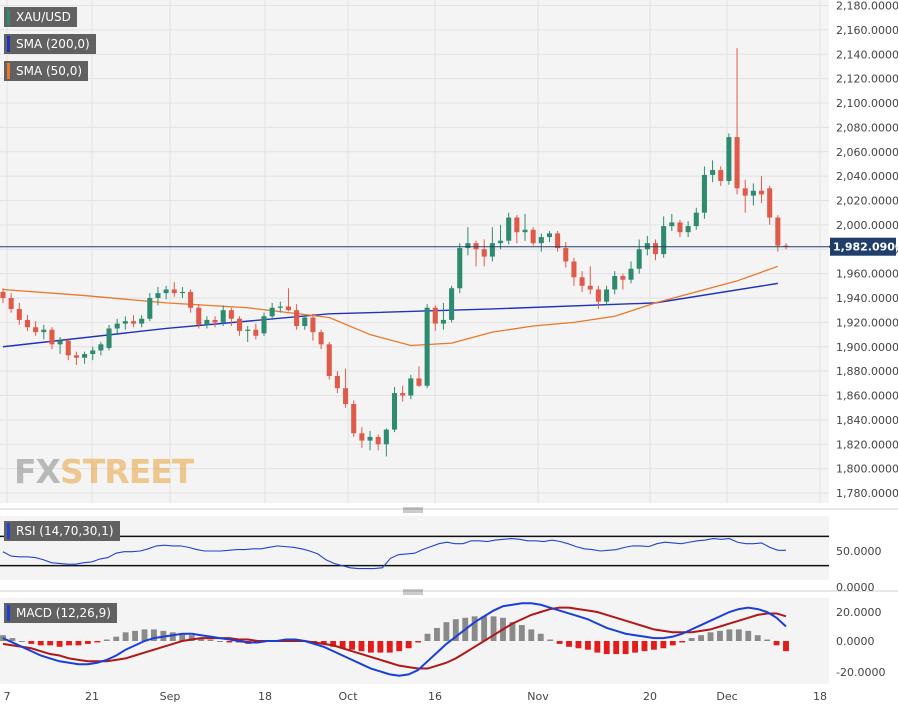 The width and height of the screenshot is (898, 709). Describe the element at coordinates (170, 696) in the screenshot. I see `time-tick-label: Sep` at that location.